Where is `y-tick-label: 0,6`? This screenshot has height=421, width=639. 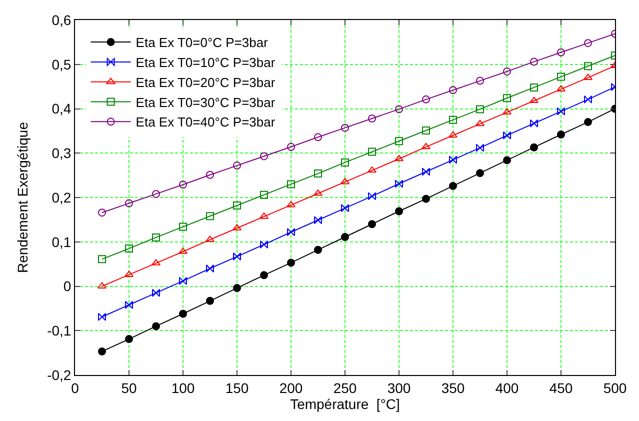
y-tick-label: 0,6 is located at coordinates (62, 20).